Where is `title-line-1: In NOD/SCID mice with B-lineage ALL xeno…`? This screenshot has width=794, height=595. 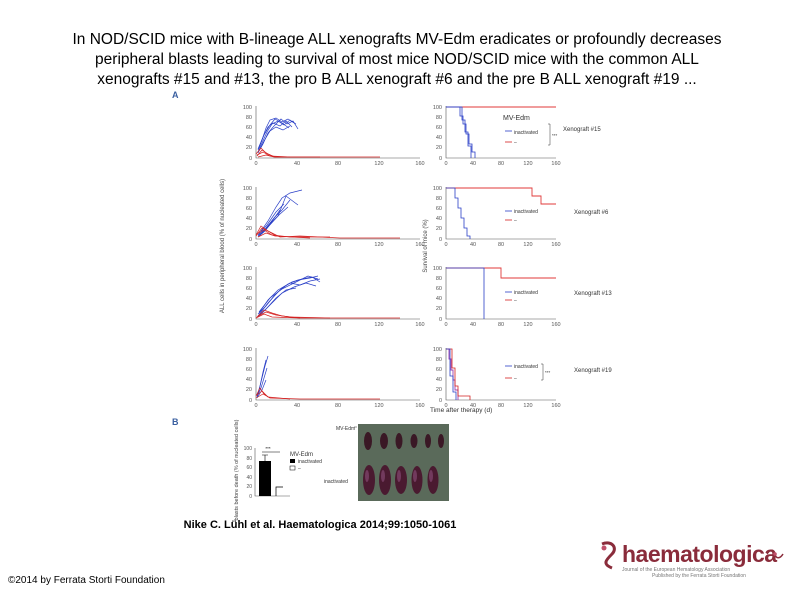 title-line-1: In NOD/SCID mice with B-lineage ALL xeno… is located at coordinates (397, 39).